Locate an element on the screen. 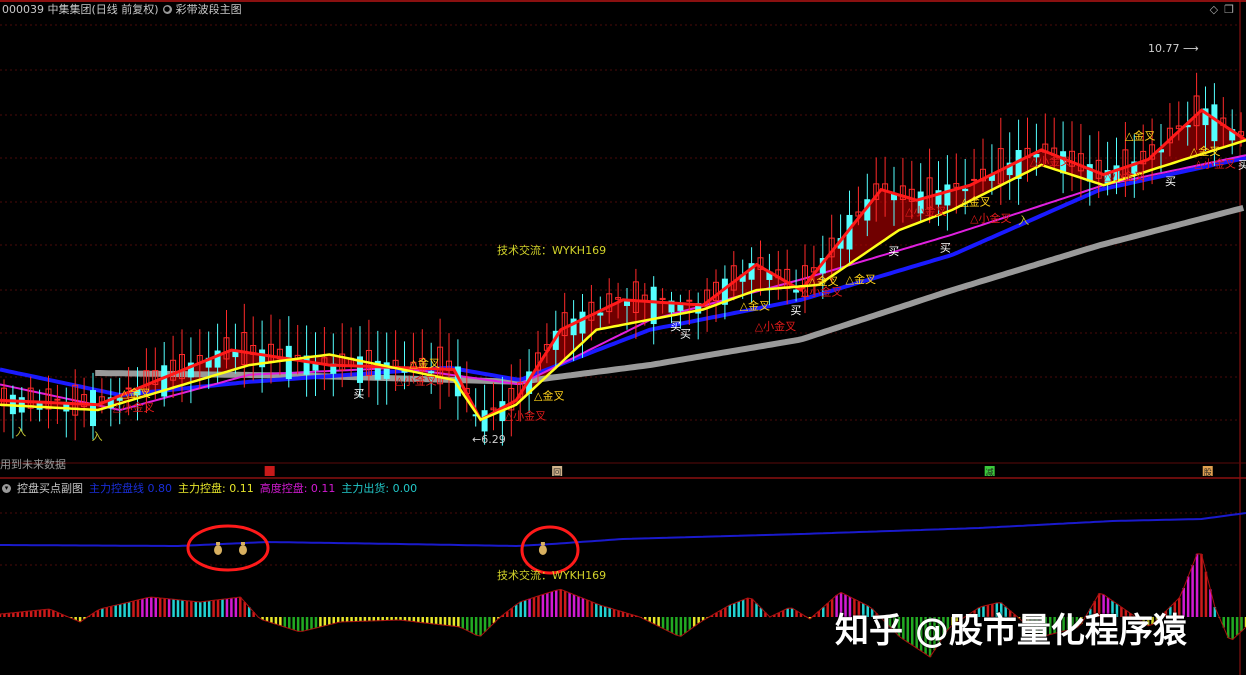  legend-item: 主力出货: 0.00 is located at coordinates (379, 488).